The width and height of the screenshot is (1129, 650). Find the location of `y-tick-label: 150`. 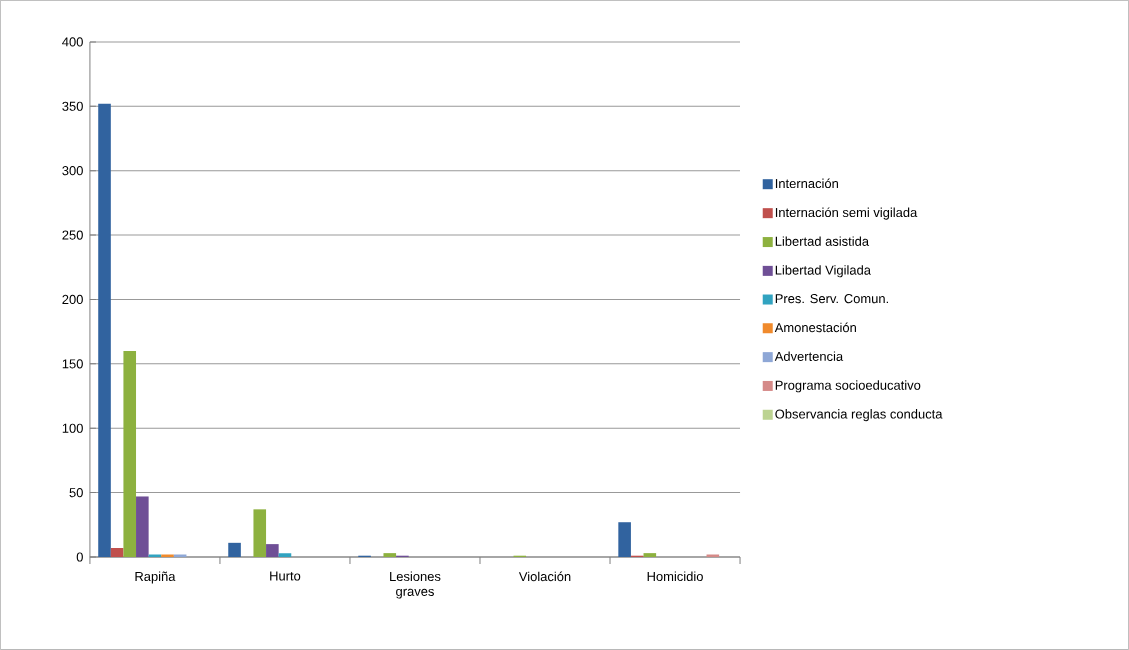

y-tick-label: 150 is located at coordinates (72, 364).